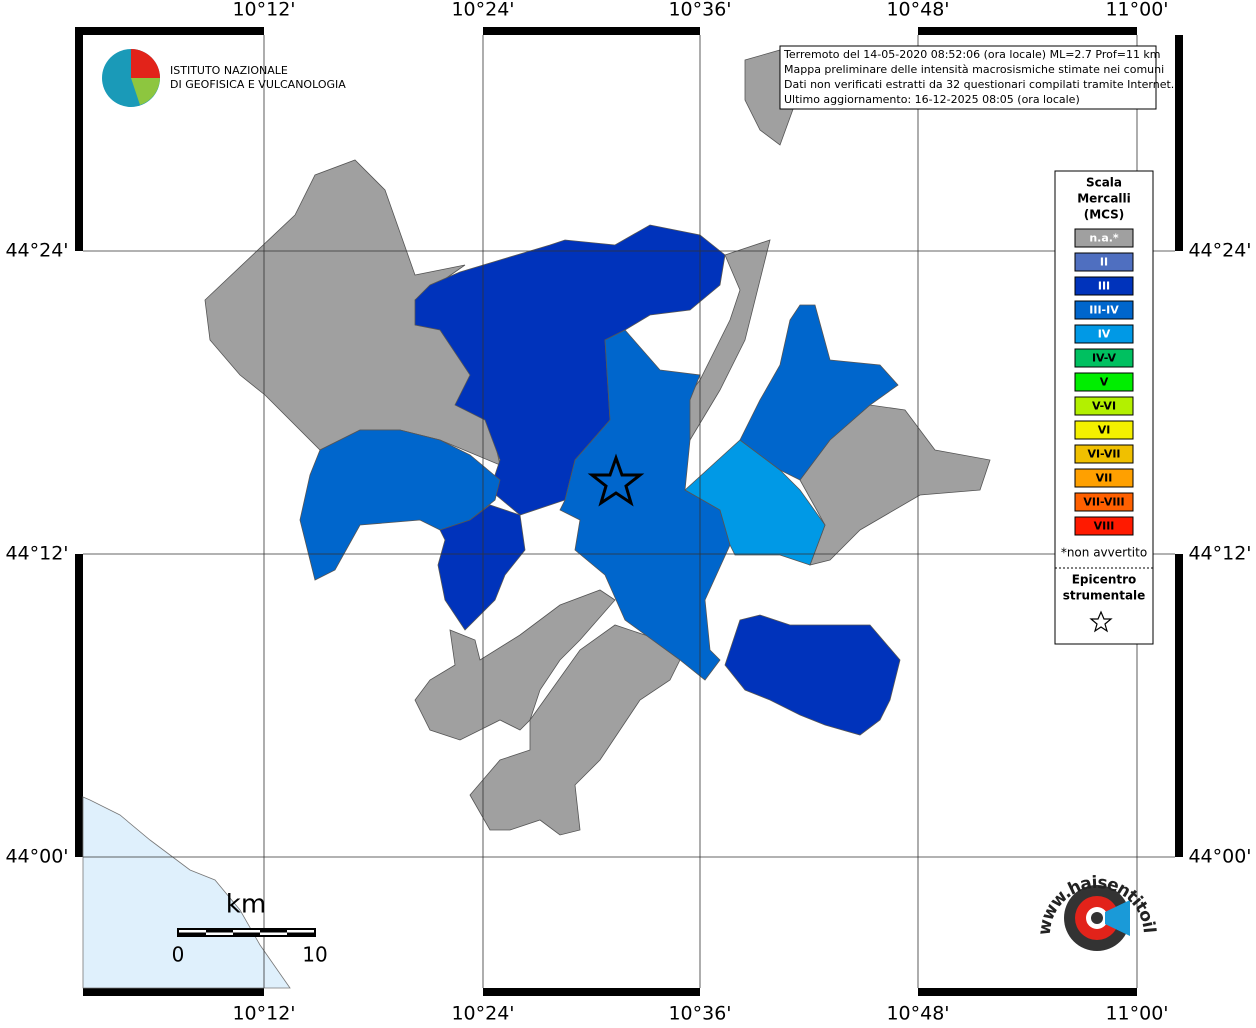  I want to click on legend-label: IV-V, so click(1104, 358).